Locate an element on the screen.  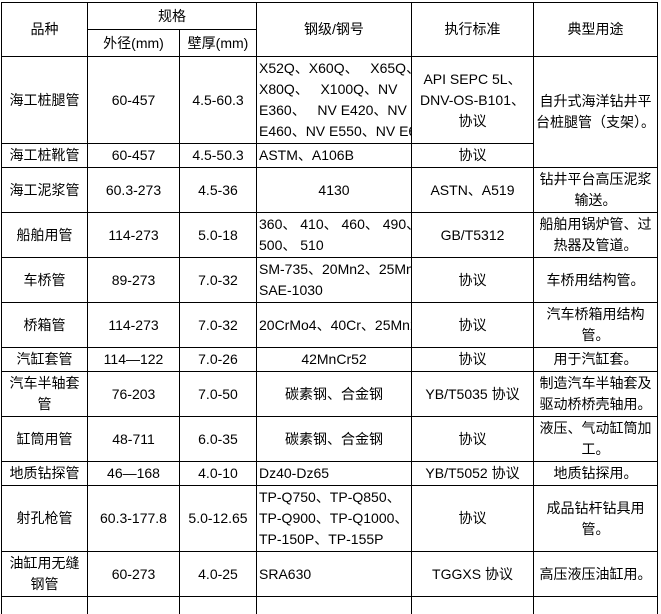
header-use: 典型用途 is located at coordinates (595, 29).